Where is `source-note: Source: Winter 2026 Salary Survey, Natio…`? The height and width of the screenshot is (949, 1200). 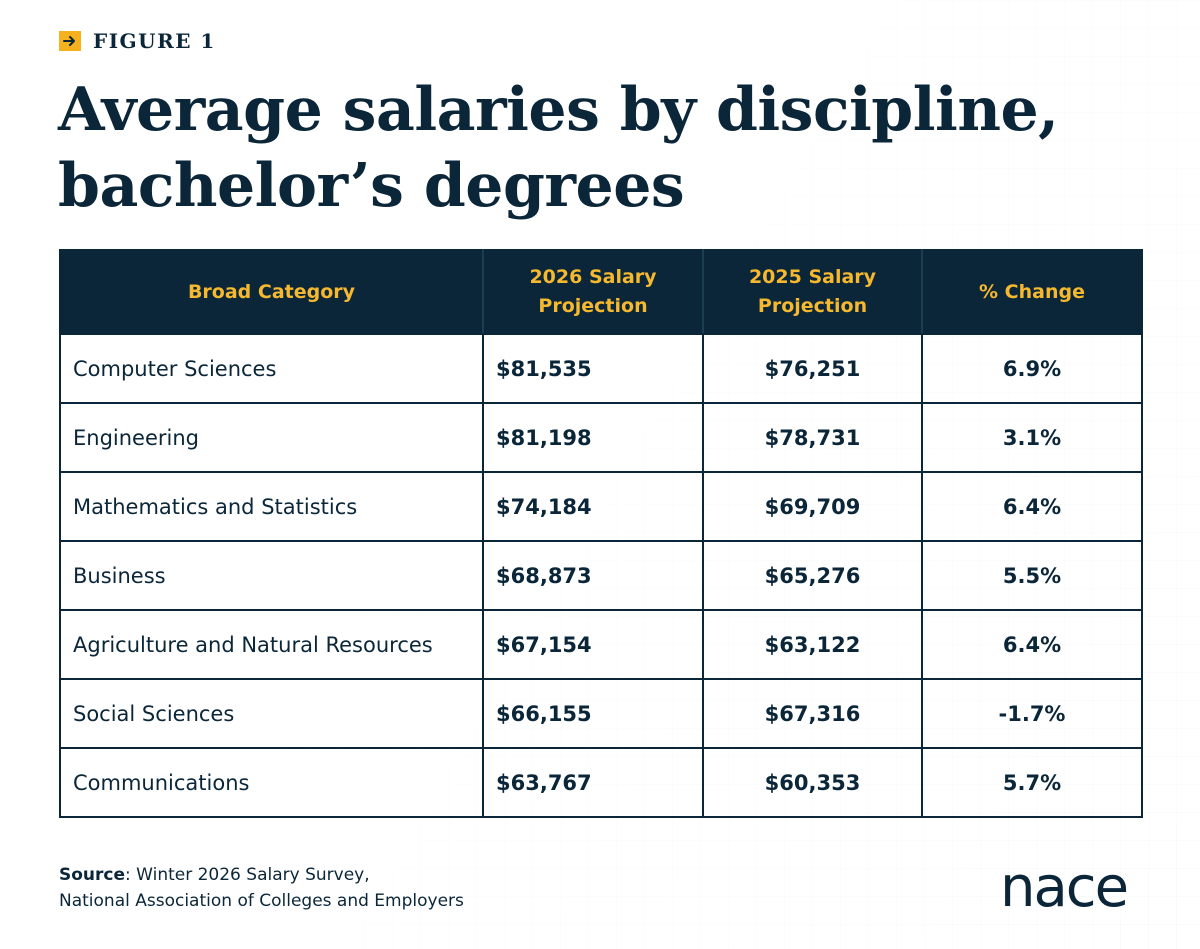 source-note: Source: Winter 2026 Salary Survey, Natio… is located at coordinates (261, 888).